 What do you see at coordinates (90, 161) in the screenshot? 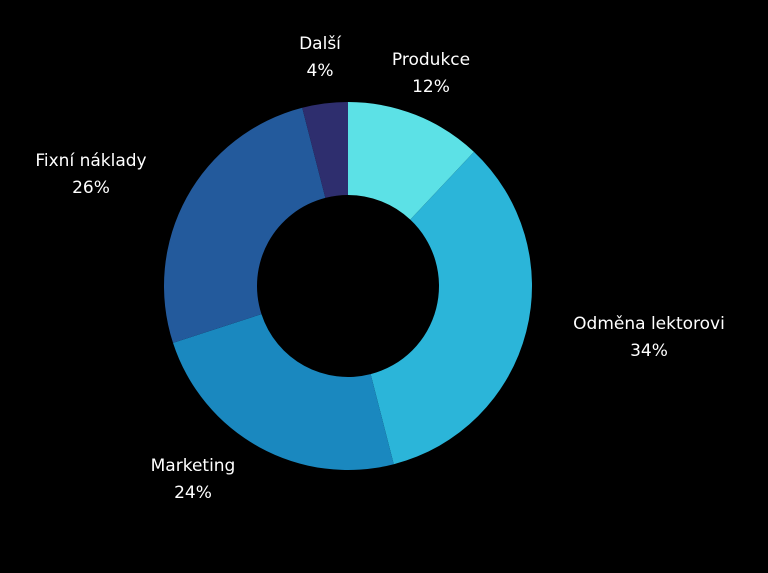
I see `slice-label-name: Fixní náklady` at bounding box center [90, 161].